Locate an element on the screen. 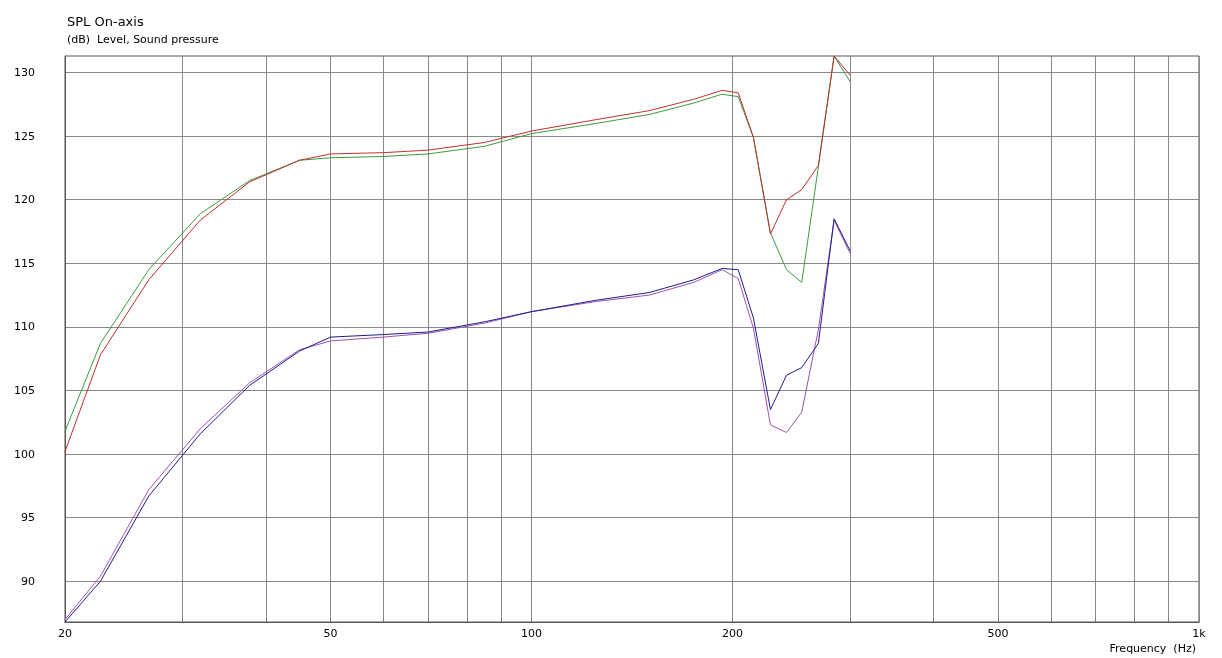 This screenshot has height=658, width=1222. y-tick-label: 100 is located at coordinates (24, 454).